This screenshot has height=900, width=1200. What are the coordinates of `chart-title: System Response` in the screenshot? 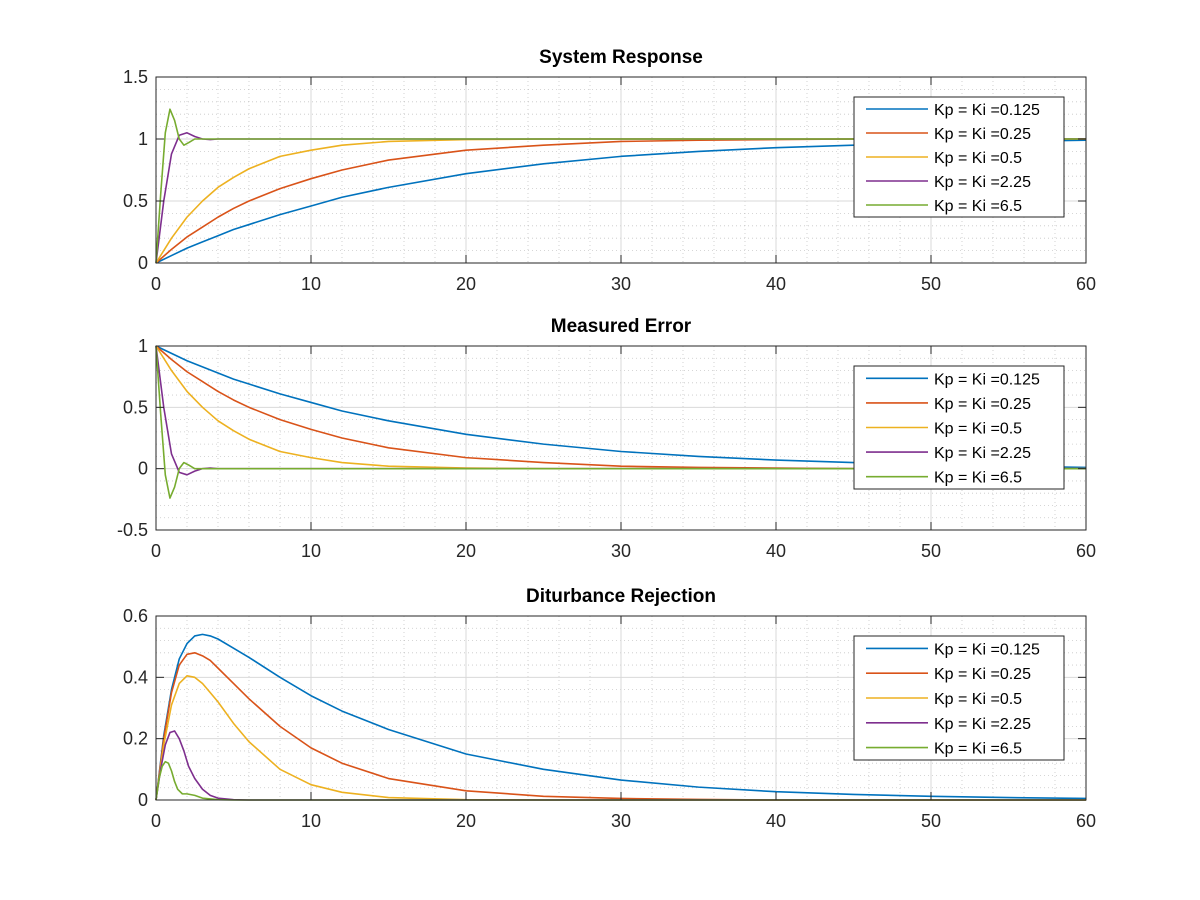 It's located at (621, 57).